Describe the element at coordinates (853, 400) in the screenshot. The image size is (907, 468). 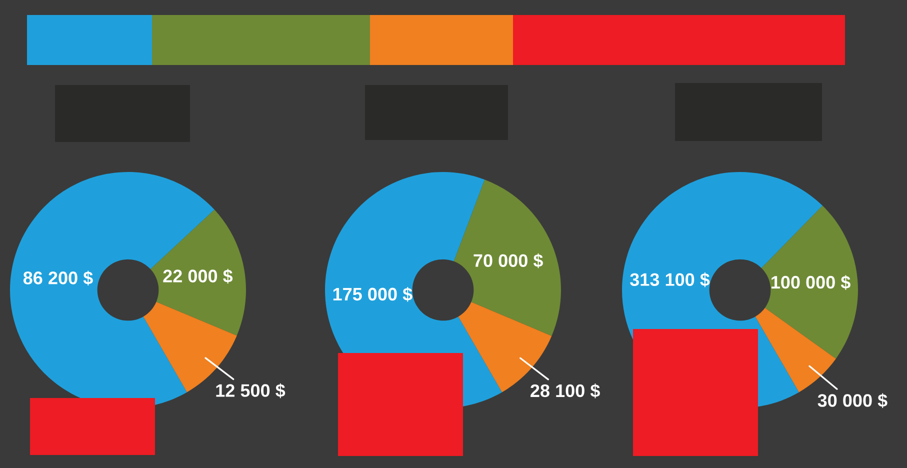
I see `data-label: 30 000 $` at that location.